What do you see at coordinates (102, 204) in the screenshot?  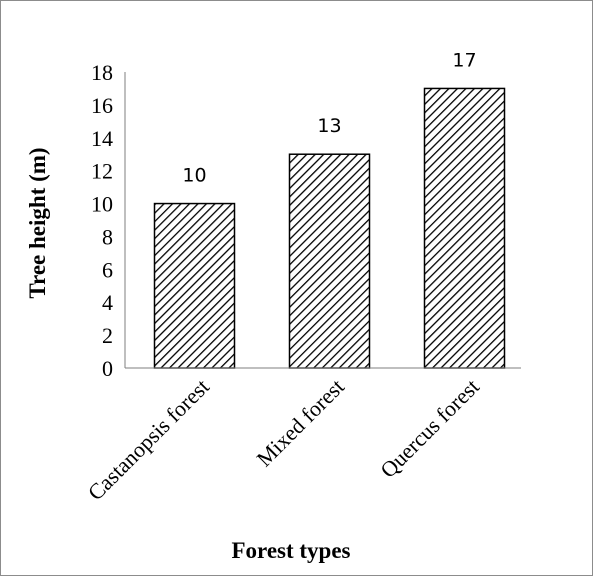 I see `y-tick-label: 10` at bounding box center [102, 204].